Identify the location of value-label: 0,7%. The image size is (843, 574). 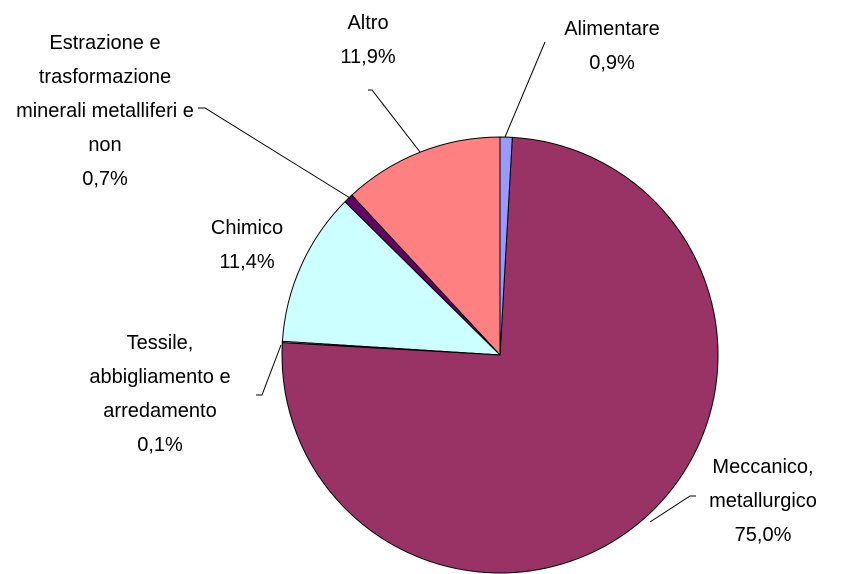
(105, 179).